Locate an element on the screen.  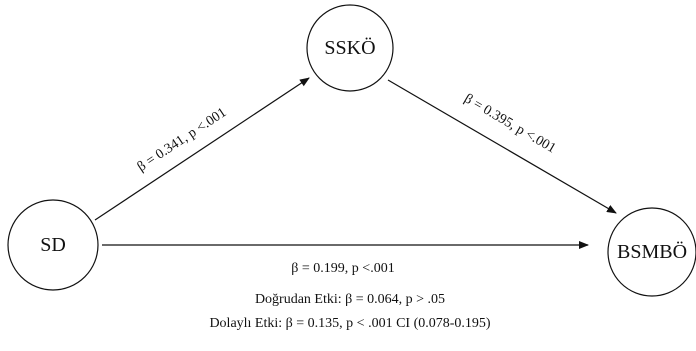
edge-sskö-to-bsmbö is located at coordinates (502, 146).